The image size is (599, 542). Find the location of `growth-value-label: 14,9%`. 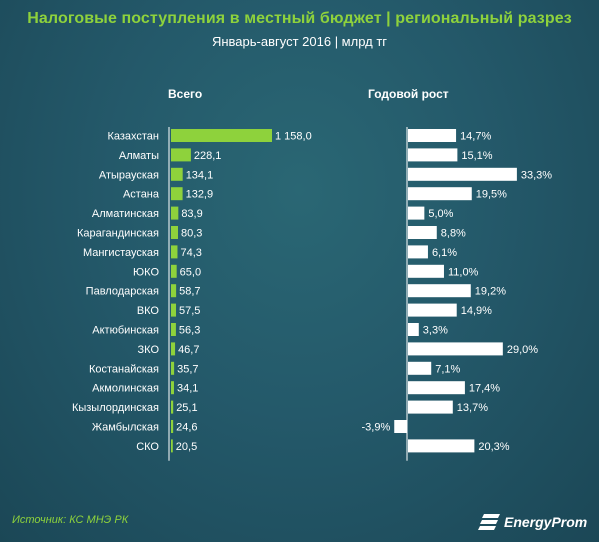

growth-value-label: 14,9% is located at coordinates (476, 311).